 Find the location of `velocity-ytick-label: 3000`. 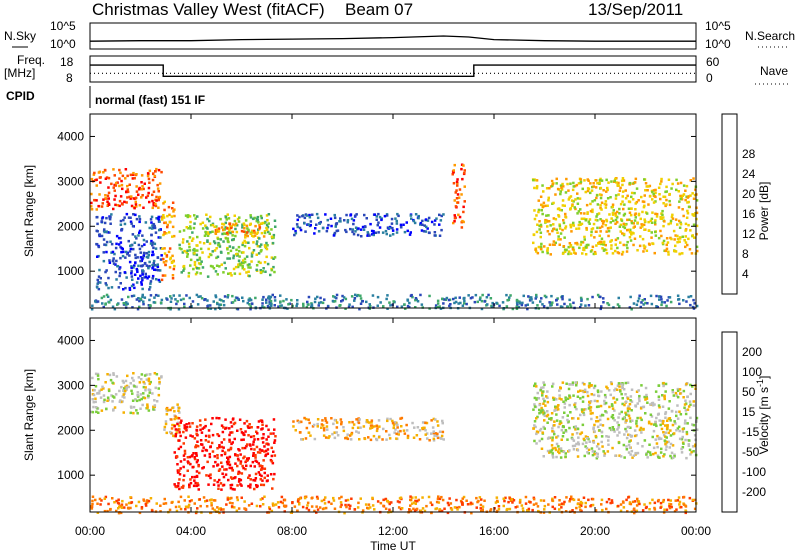

velocity-ytick-label: 3000 is located at coordinates (70, 385).